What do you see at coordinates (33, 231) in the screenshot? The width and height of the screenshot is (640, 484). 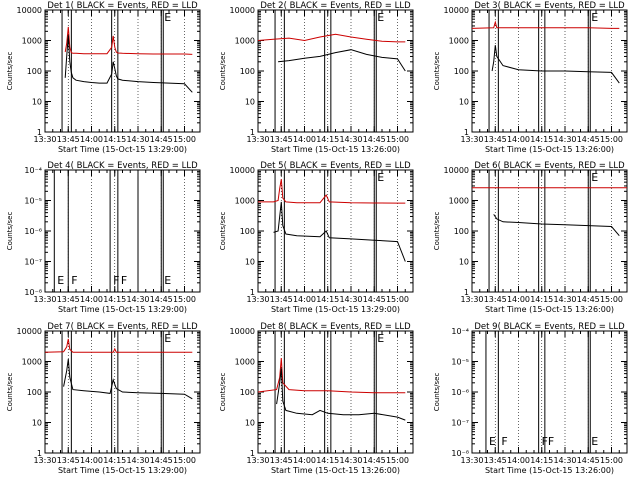 I see `y-tick-label: 10⁻⁶` at bounding box center [33, 231].